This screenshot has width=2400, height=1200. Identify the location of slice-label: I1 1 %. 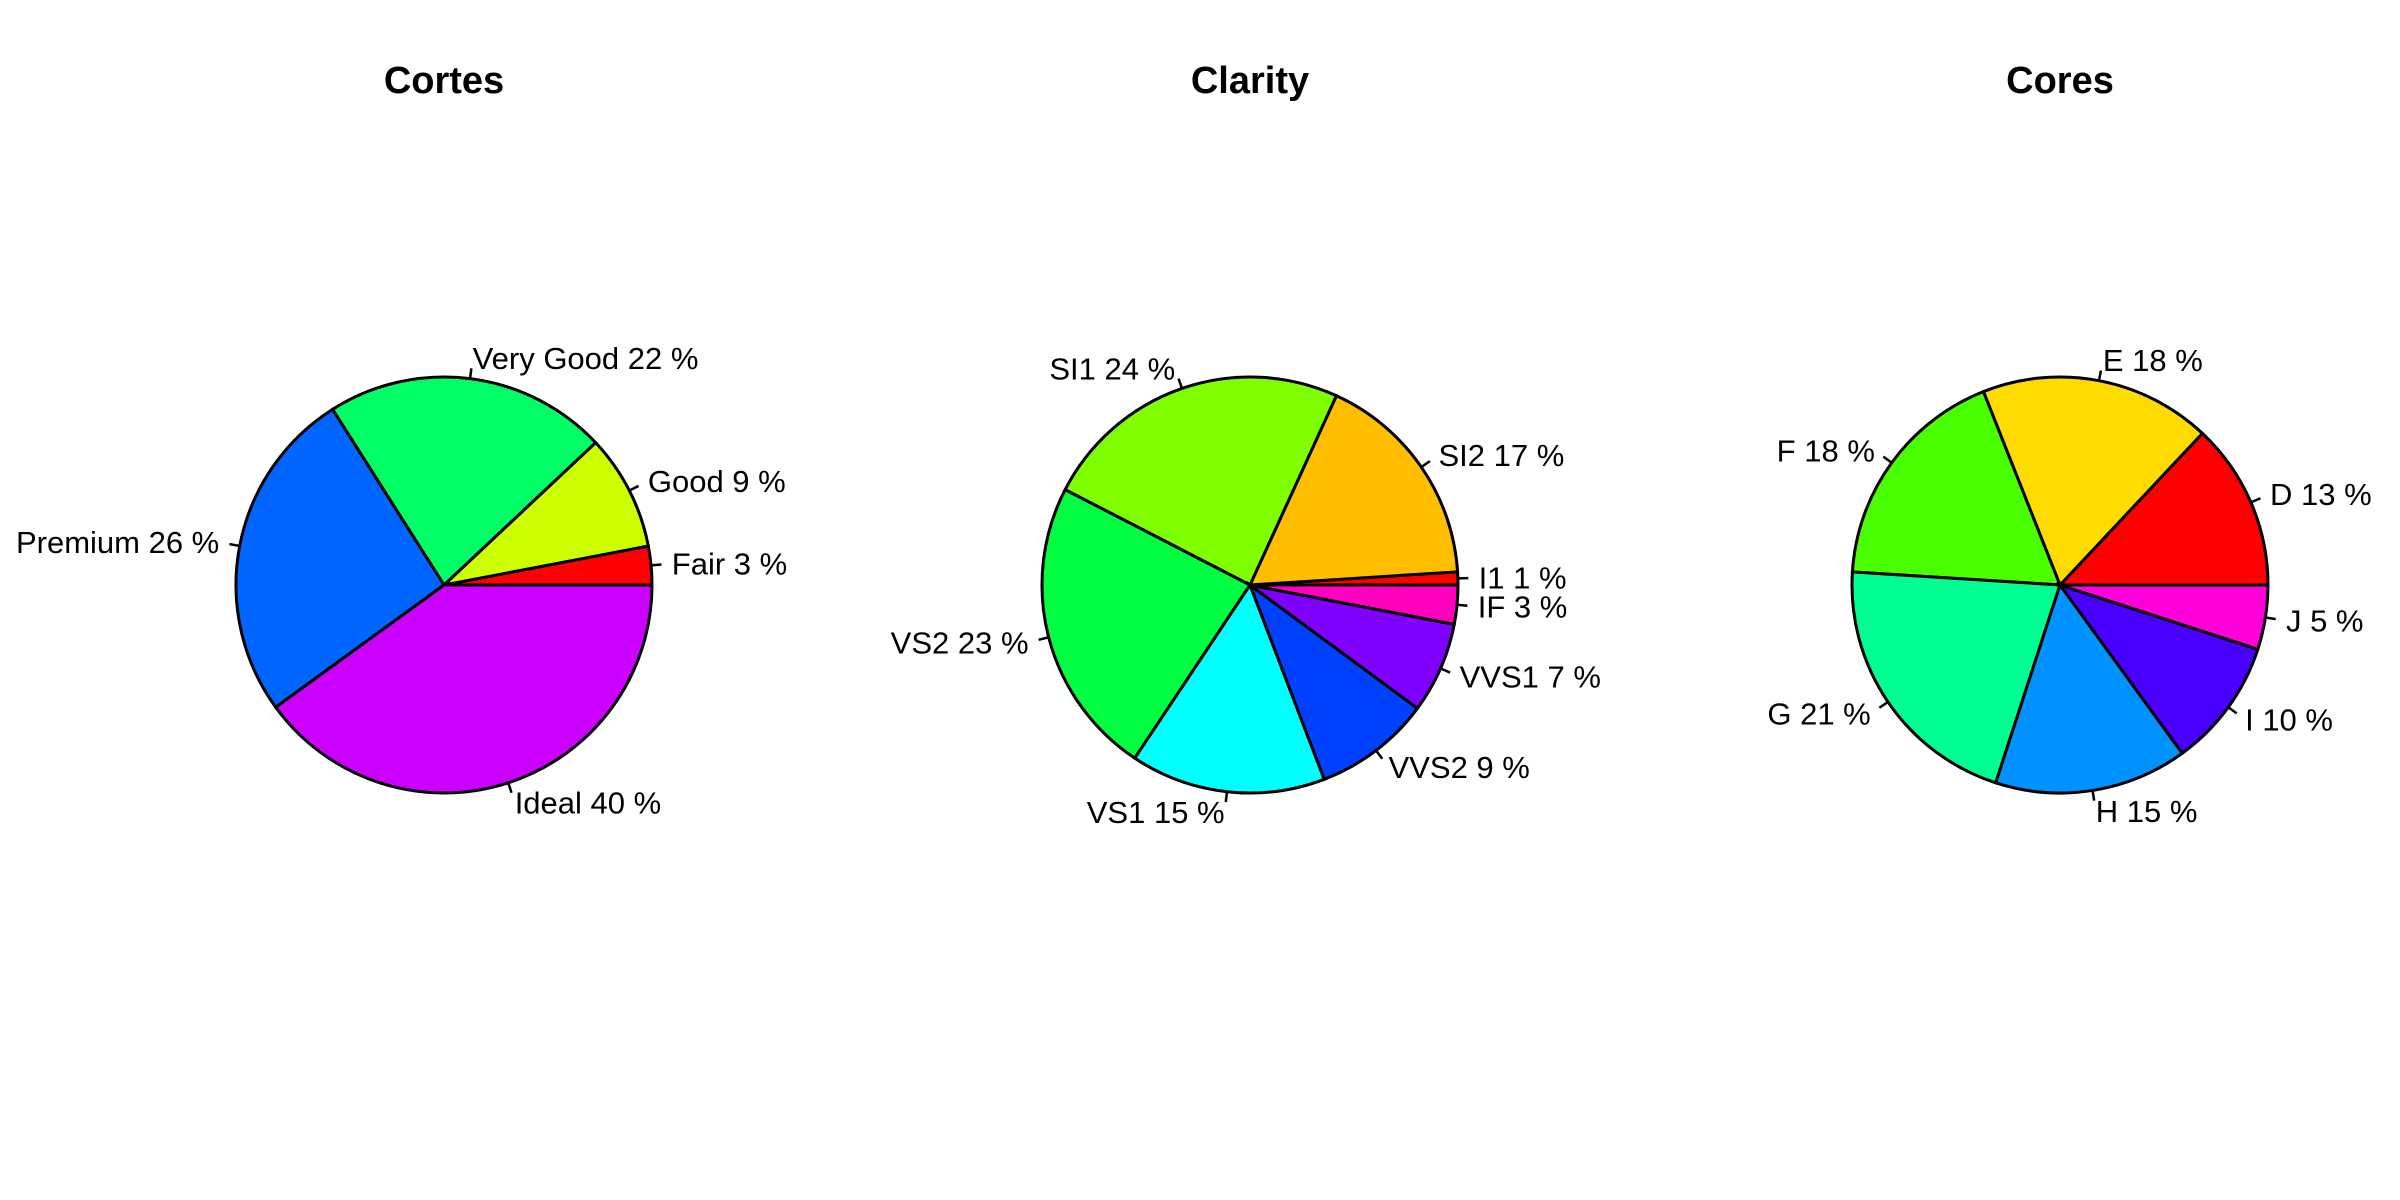
(1523, 578).